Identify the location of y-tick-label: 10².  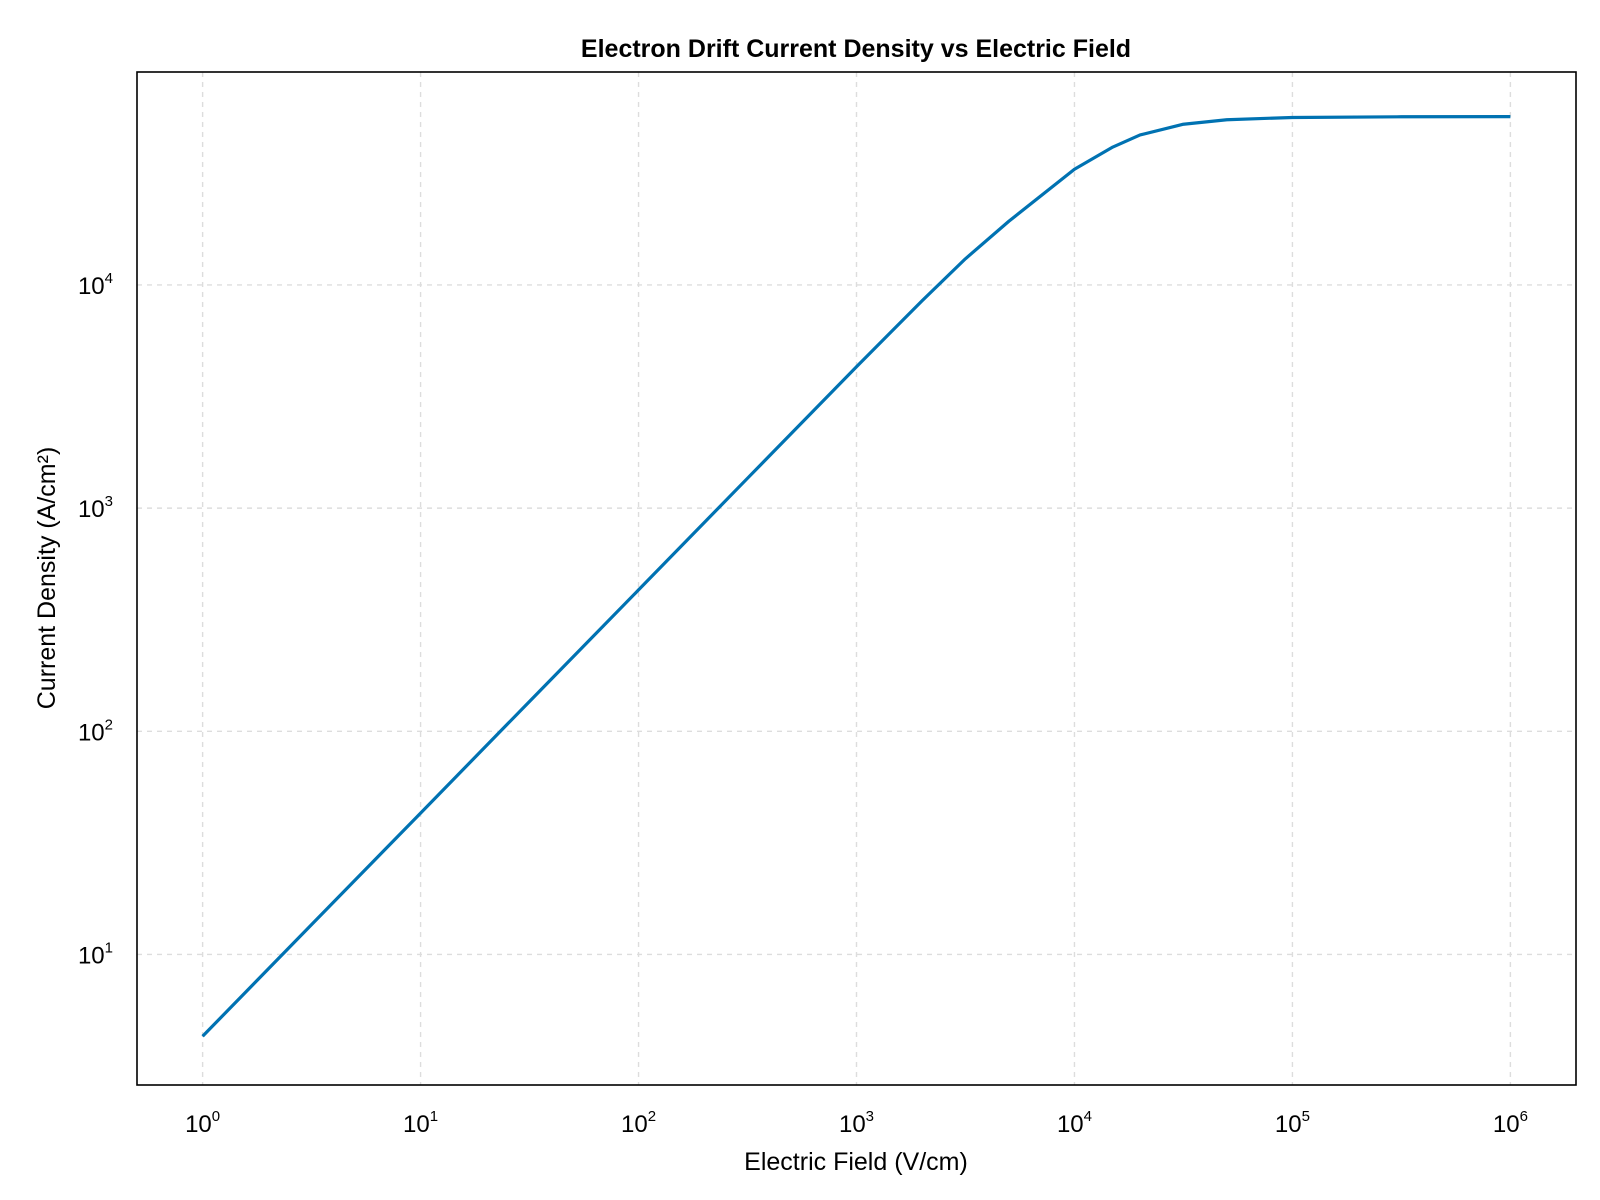
(95, 731).